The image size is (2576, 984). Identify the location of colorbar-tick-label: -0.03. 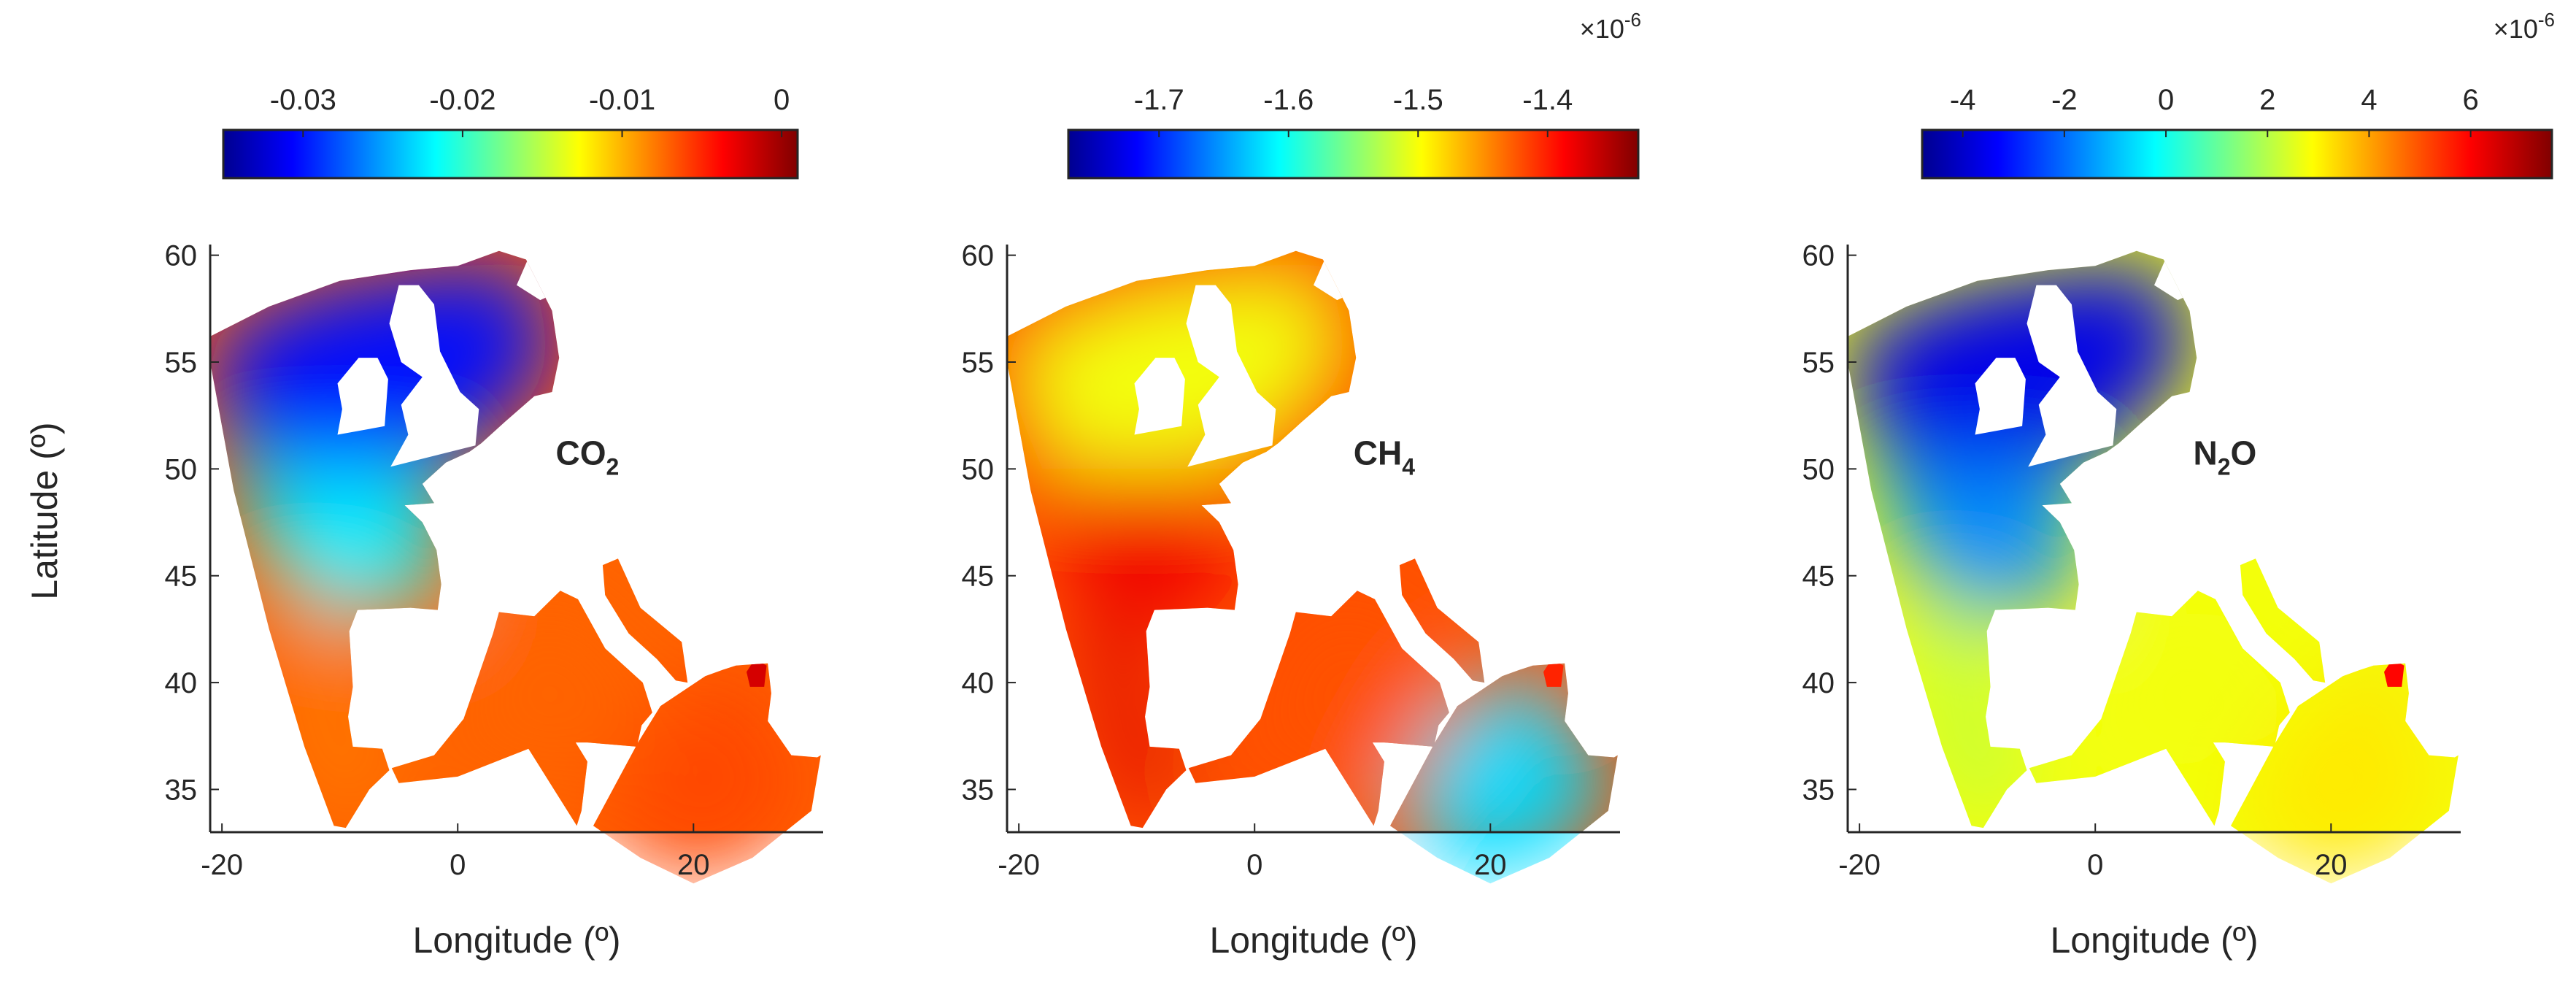
(303, 100).